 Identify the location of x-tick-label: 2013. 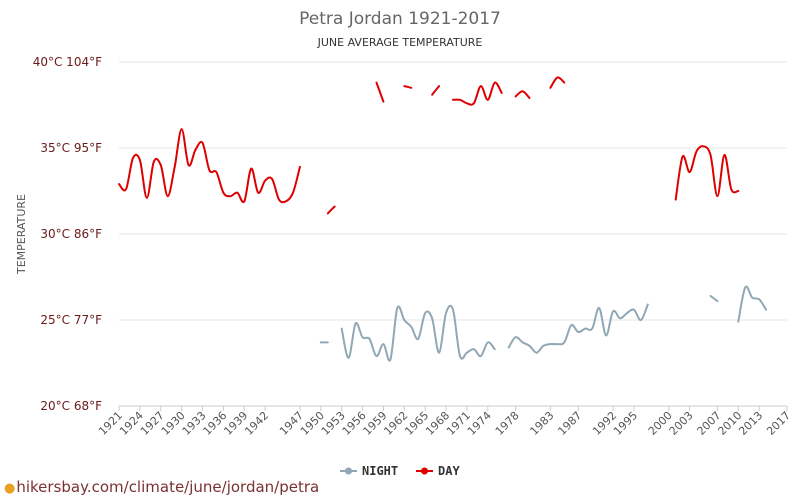
(750, 423).